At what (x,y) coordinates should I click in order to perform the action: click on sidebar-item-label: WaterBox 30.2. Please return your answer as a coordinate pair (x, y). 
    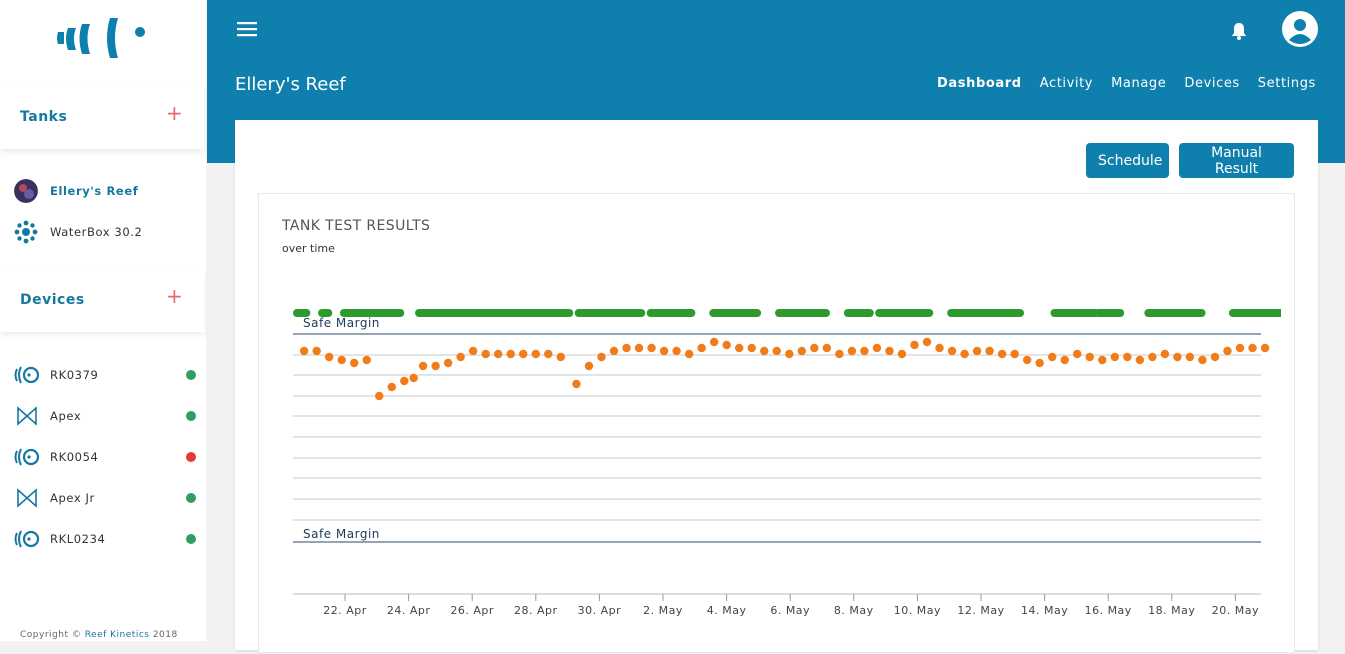
    Looking at the image, I should click on (96, 232).